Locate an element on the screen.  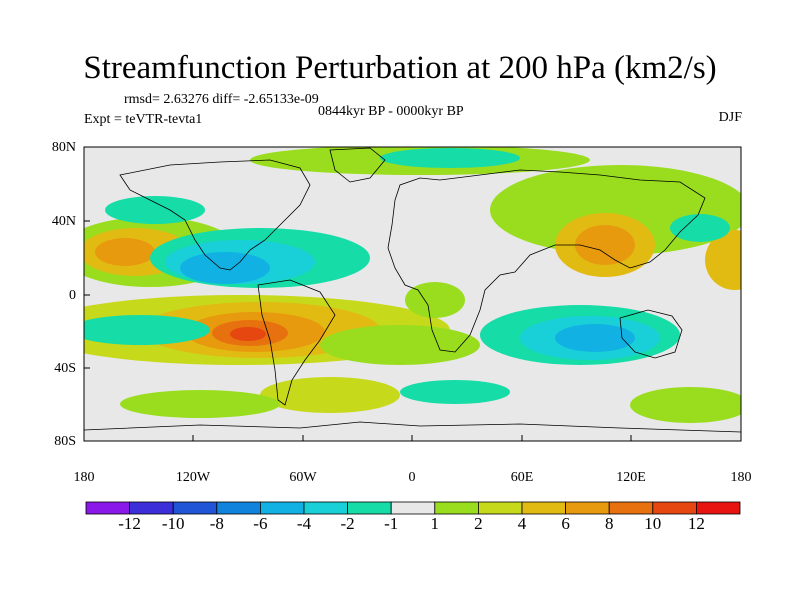
lat-label-80n: 80N is located at coordinates (63, 147).